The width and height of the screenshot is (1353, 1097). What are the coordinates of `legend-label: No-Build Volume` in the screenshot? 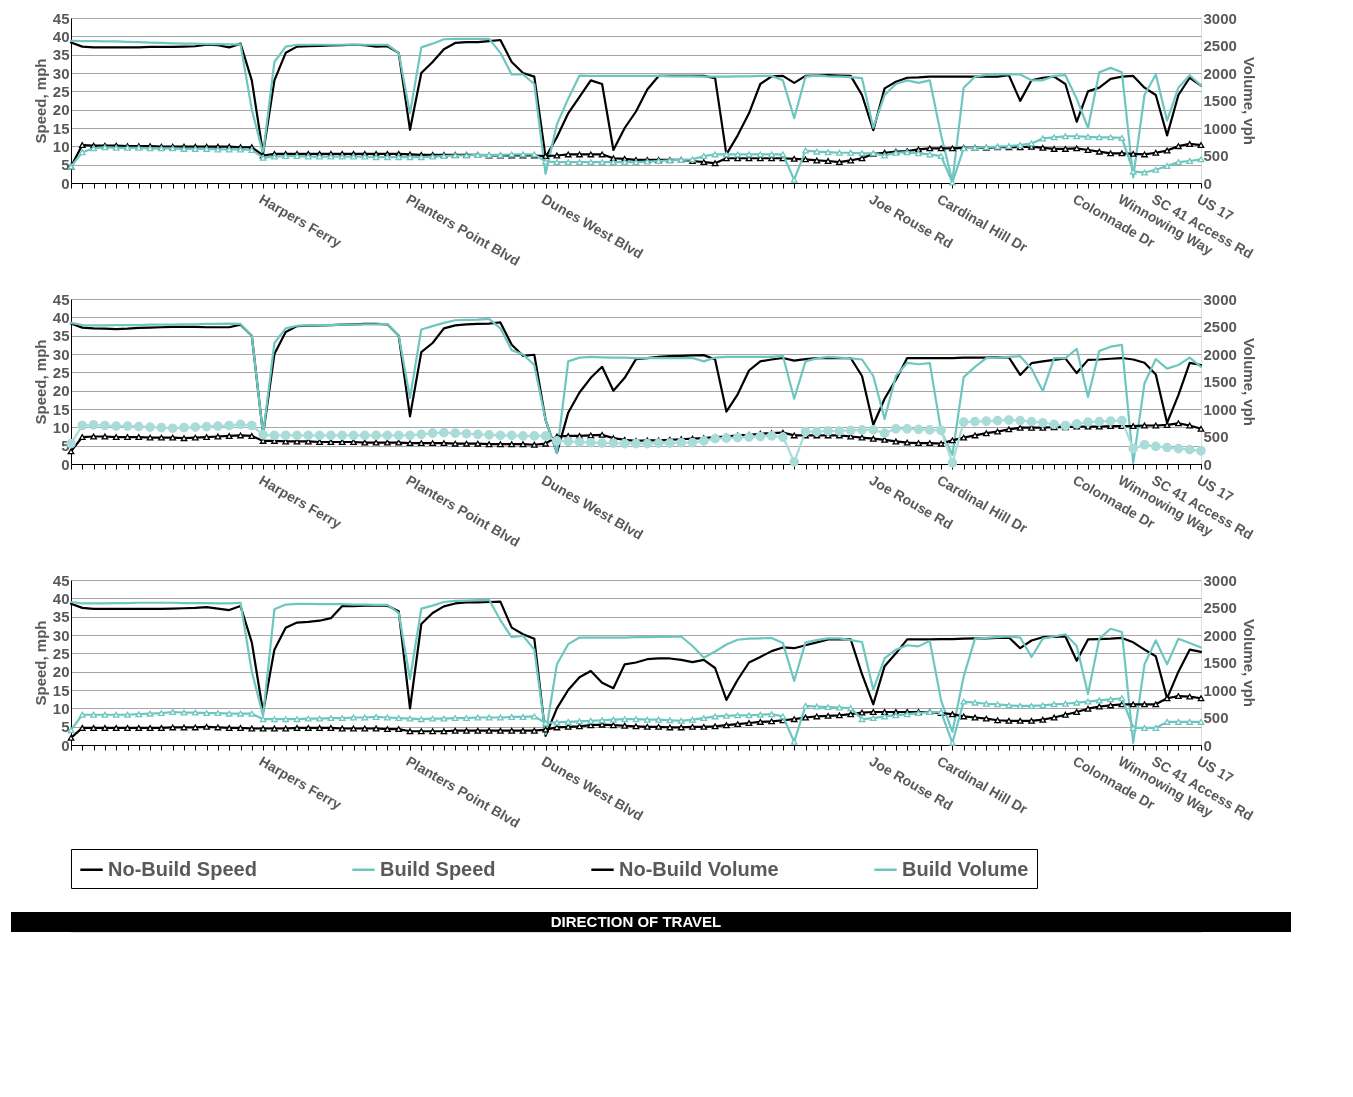 It's located at (699, 868).